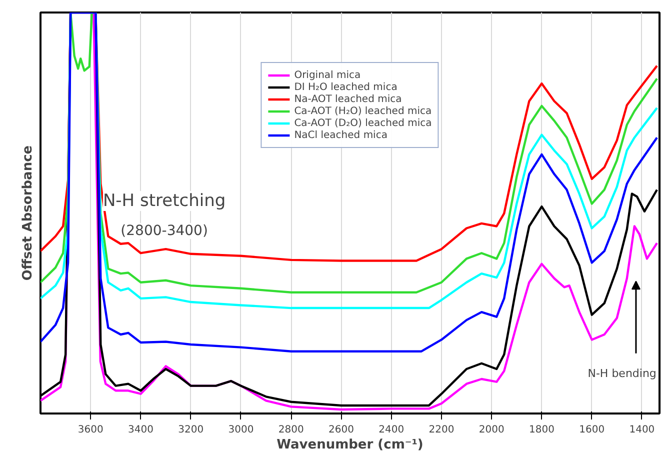 The width and height of the screenshot is (661, 455). Describe the element at coordinates (441, 430) in the screenshot. I see `x-tick-label: 2200` at that location.